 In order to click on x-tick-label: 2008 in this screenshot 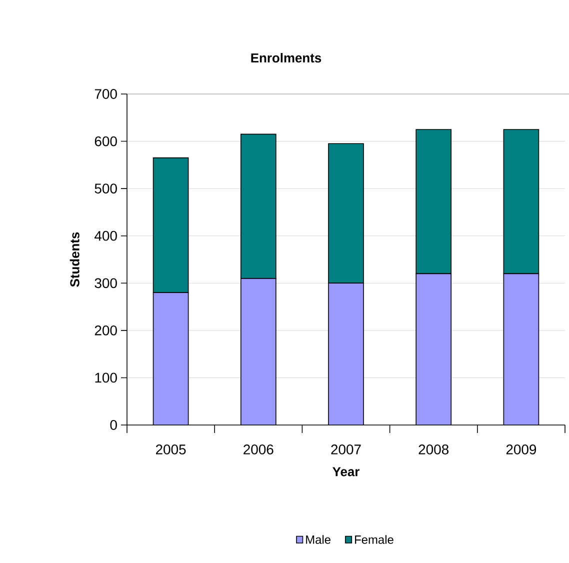, I will do `click(433, 449)`.